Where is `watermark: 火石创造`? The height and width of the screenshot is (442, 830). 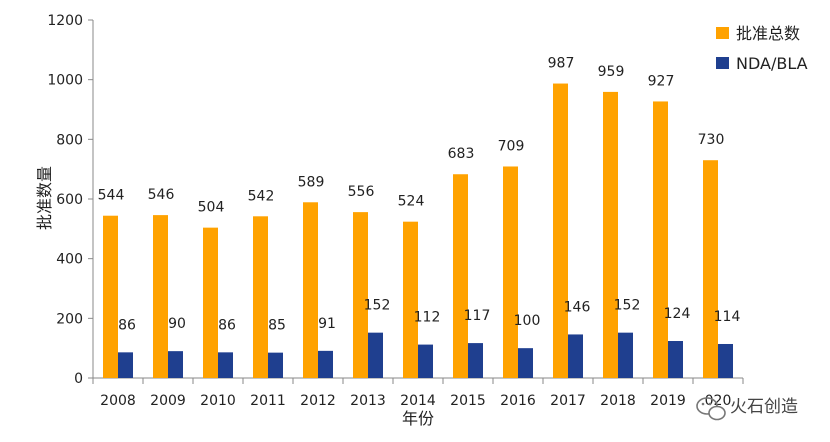 watermark: 火石创造 is located at coordinates (747, 409).